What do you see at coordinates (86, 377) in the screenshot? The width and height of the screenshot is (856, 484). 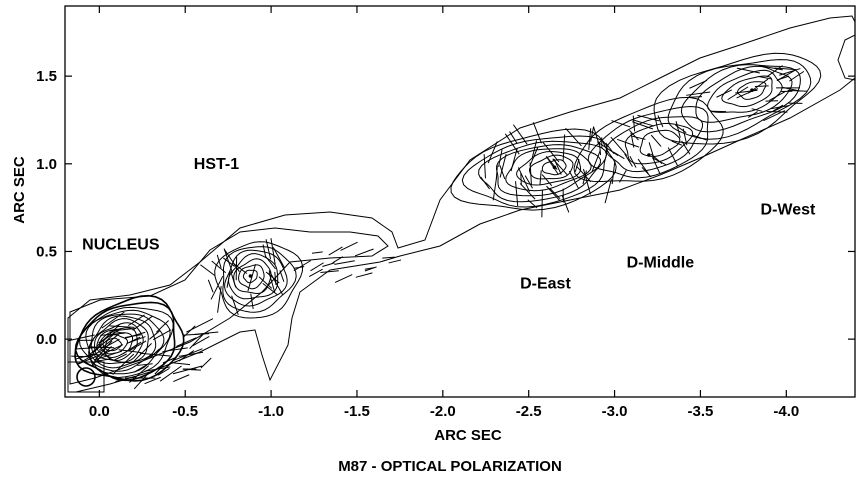 I see `beam-box` at bounding box center [86, 377].